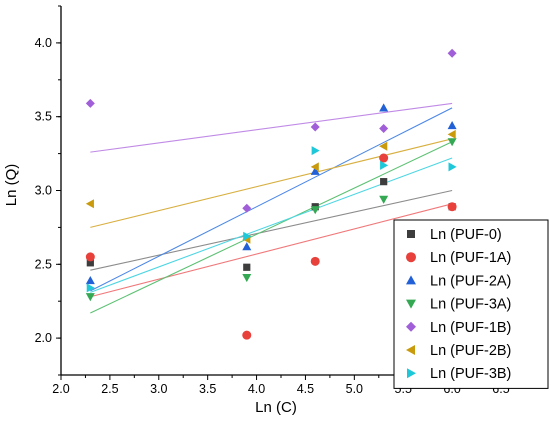 The height and width of the screenshot is (421, 550). Describe the element at coordinates (109, 389) in the screenshot. I see `x-tick-label: 2.5` at that location.